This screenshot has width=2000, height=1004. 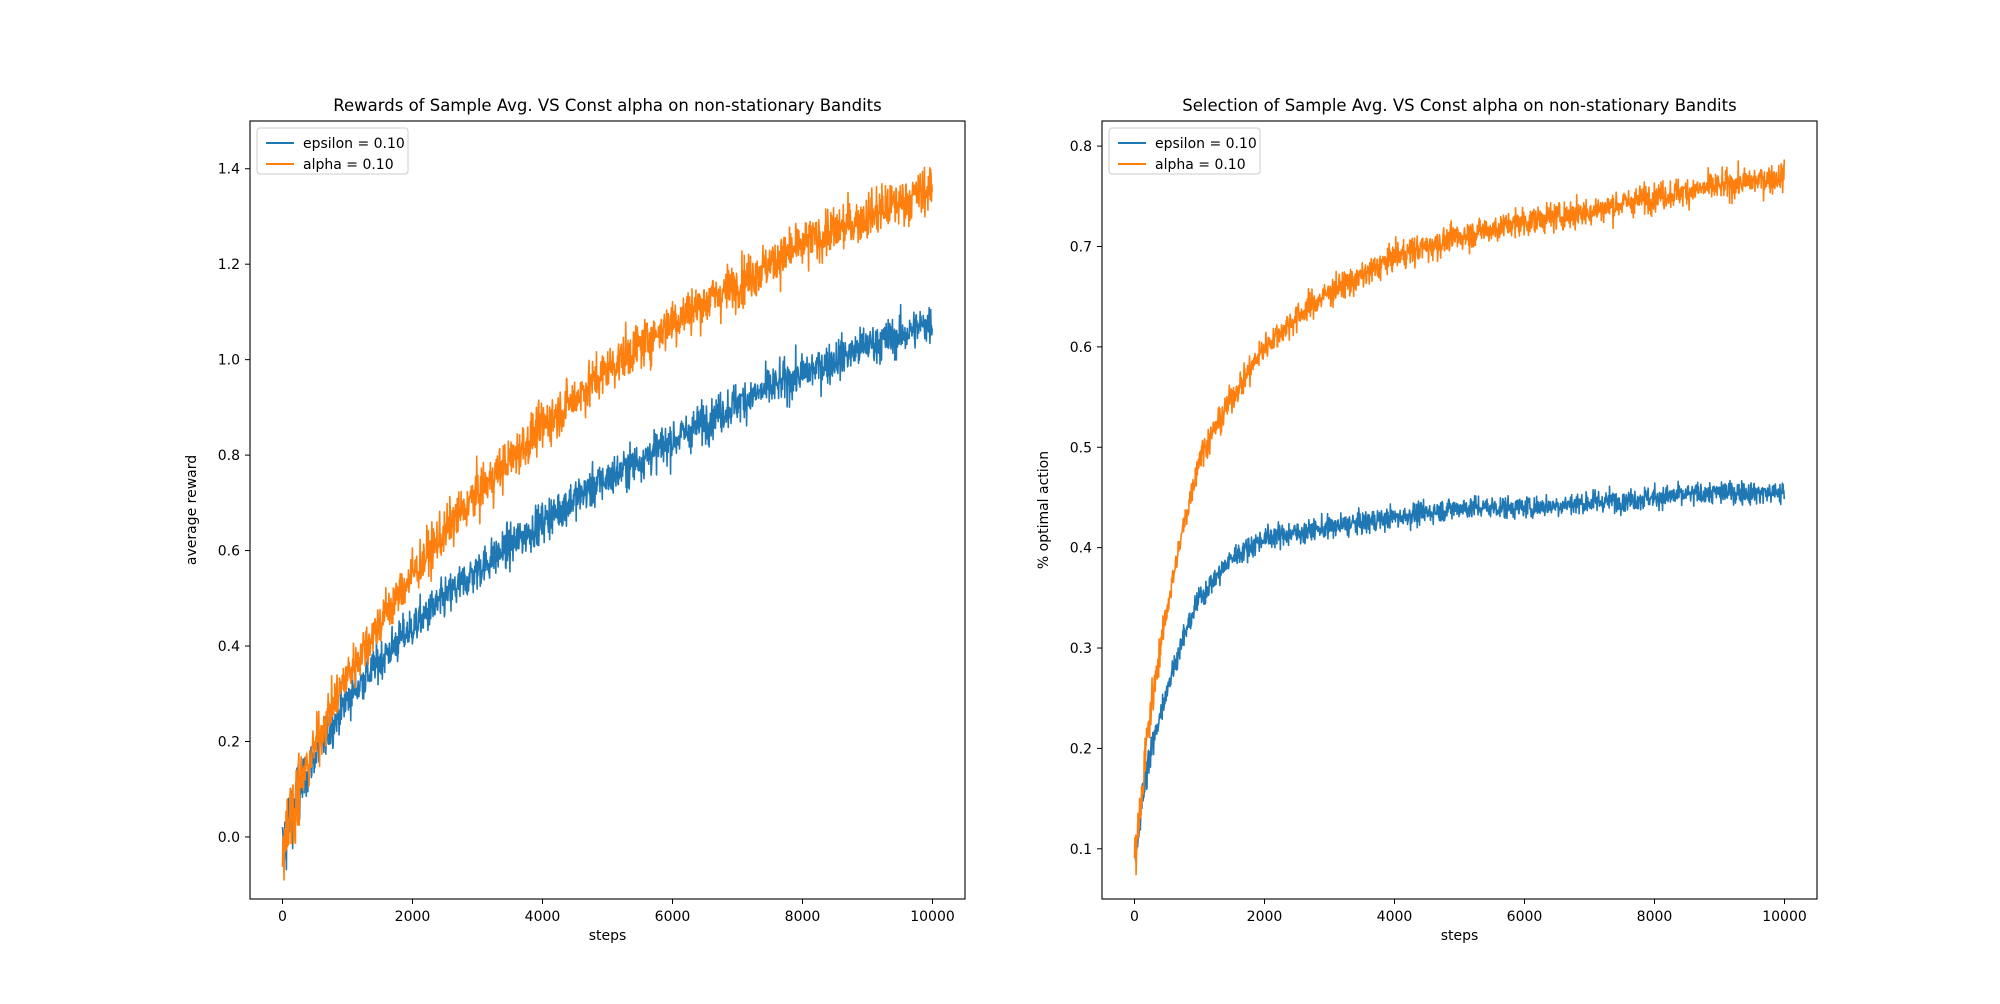 What do you see at coordinates (229, 456) in the screenshot?
I see `rewards-y-tick-label: 0.8` at bounding box center [229, 456].